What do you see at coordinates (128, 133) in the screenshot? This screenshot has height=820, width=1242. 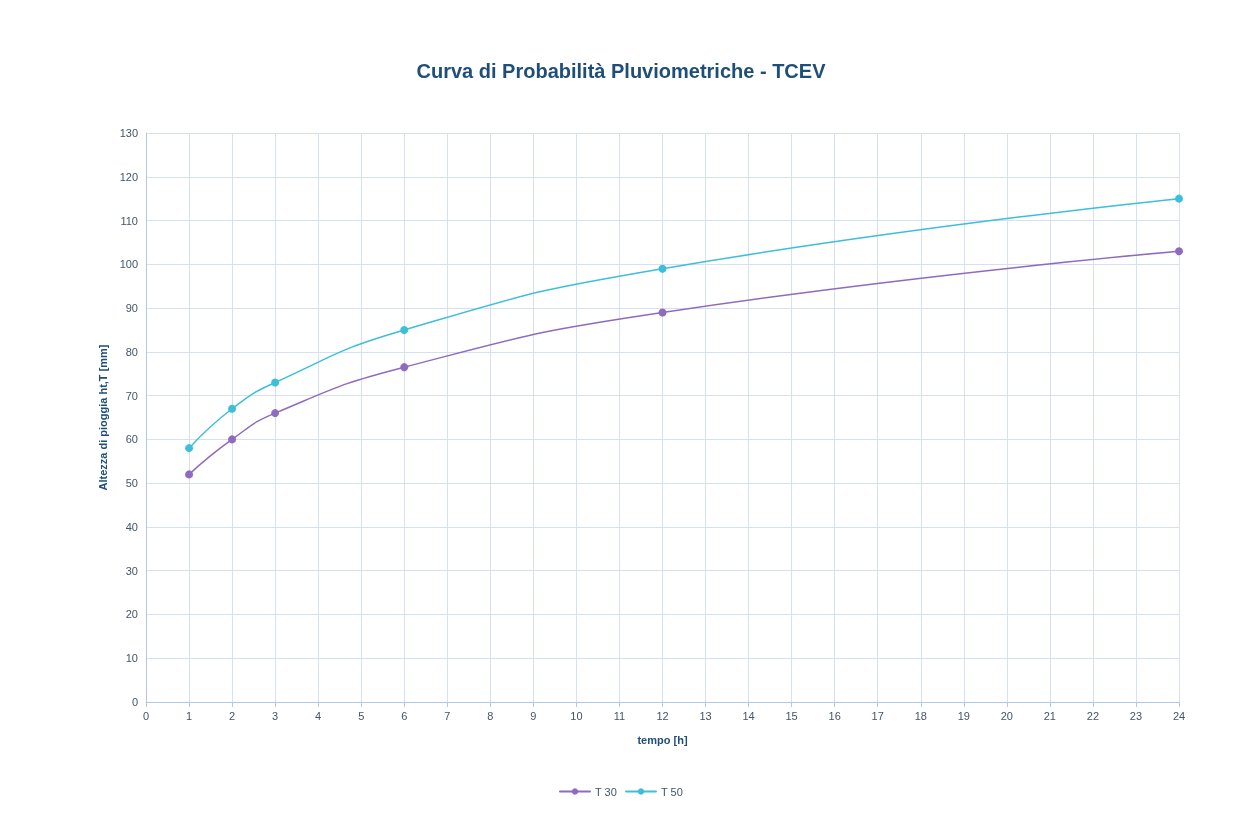 I see `y-tick-label: 130` at bounding box center [128, 133].